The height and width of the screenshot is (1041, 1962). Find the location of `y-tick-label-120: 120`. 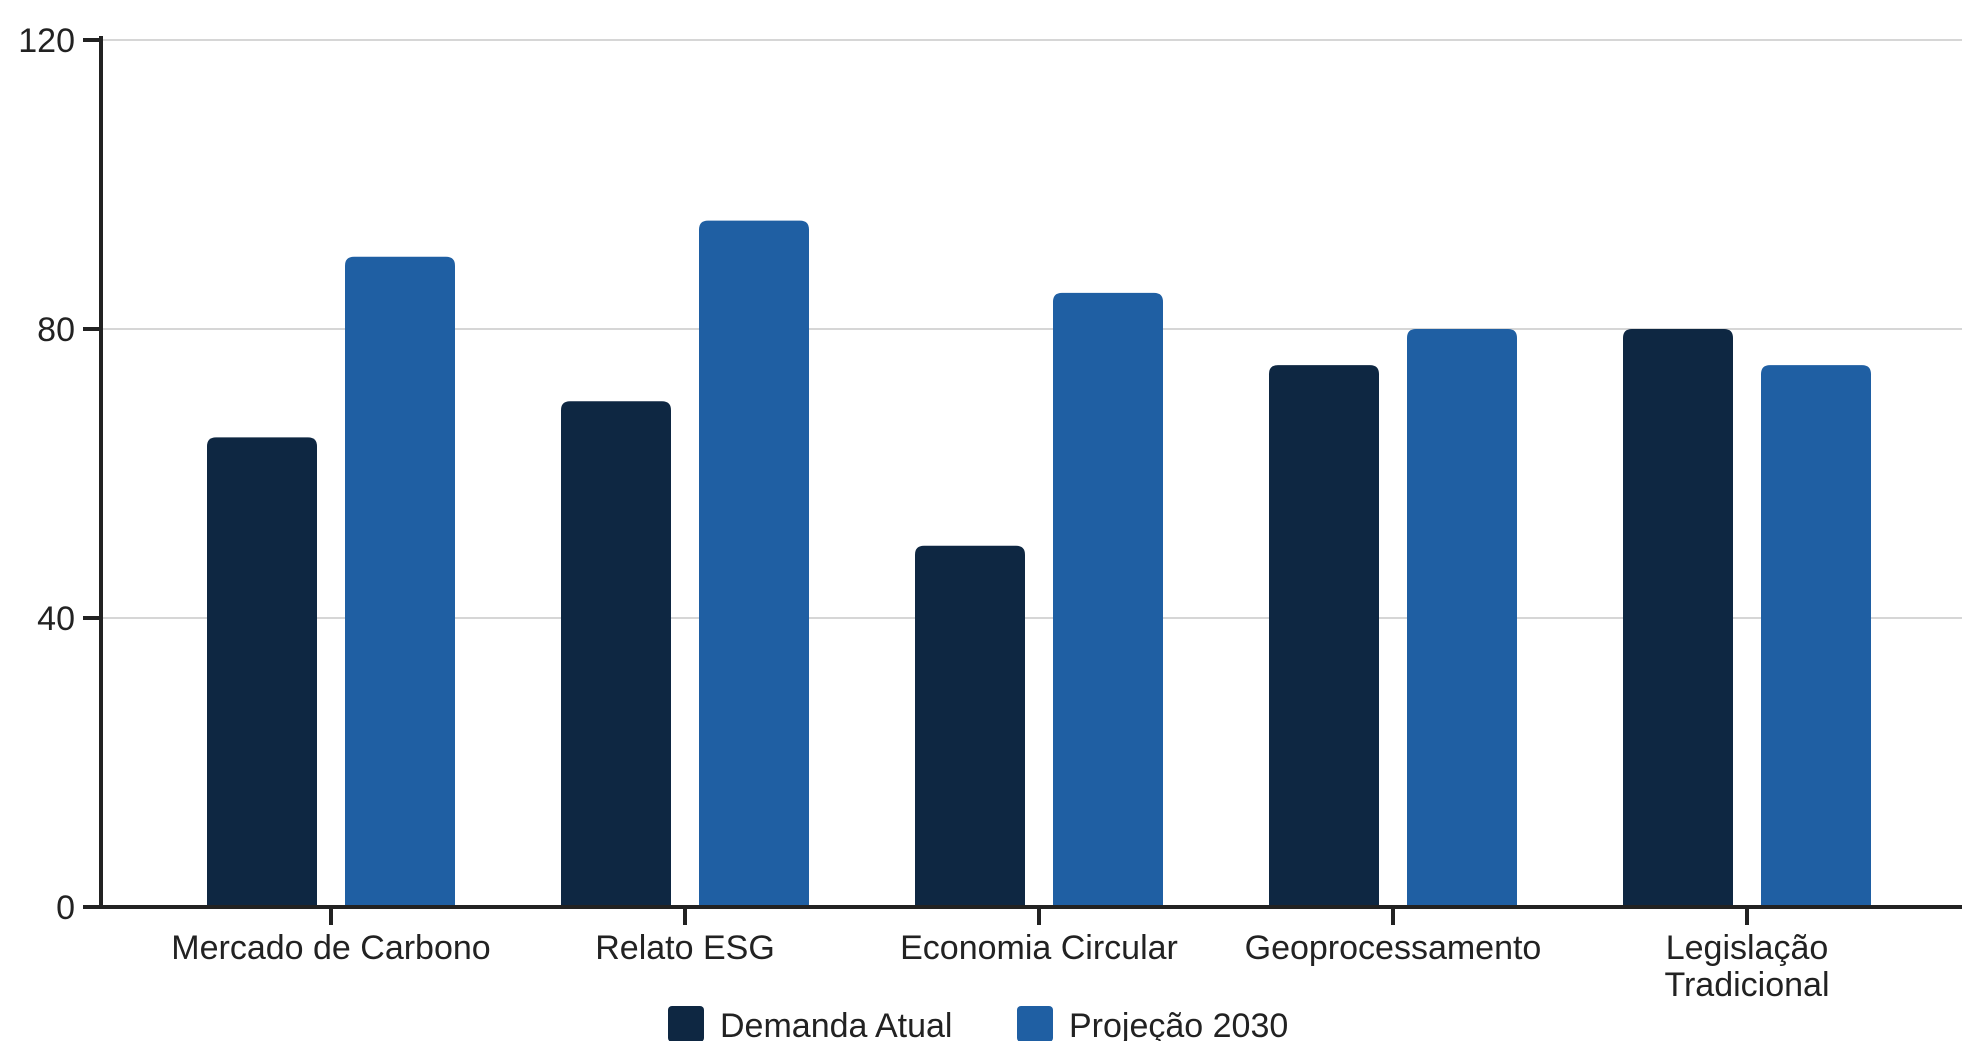

y-tick-label-120: 120 is located at coordinates (46, 41).